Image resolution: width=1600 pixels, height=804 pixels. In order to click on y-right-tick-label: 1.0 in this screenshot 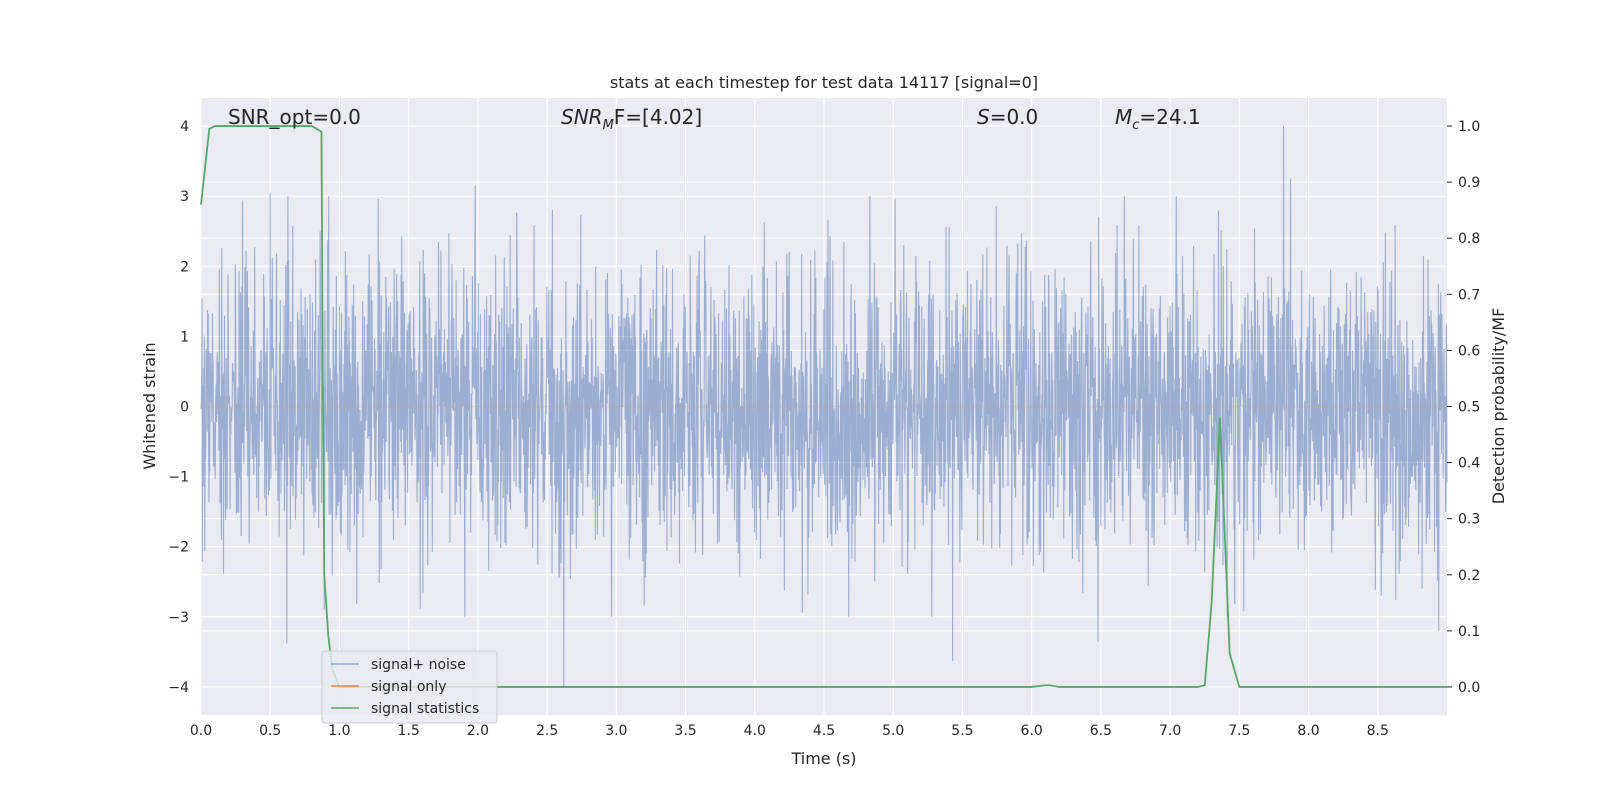, I will do `click(1469, 127)`.